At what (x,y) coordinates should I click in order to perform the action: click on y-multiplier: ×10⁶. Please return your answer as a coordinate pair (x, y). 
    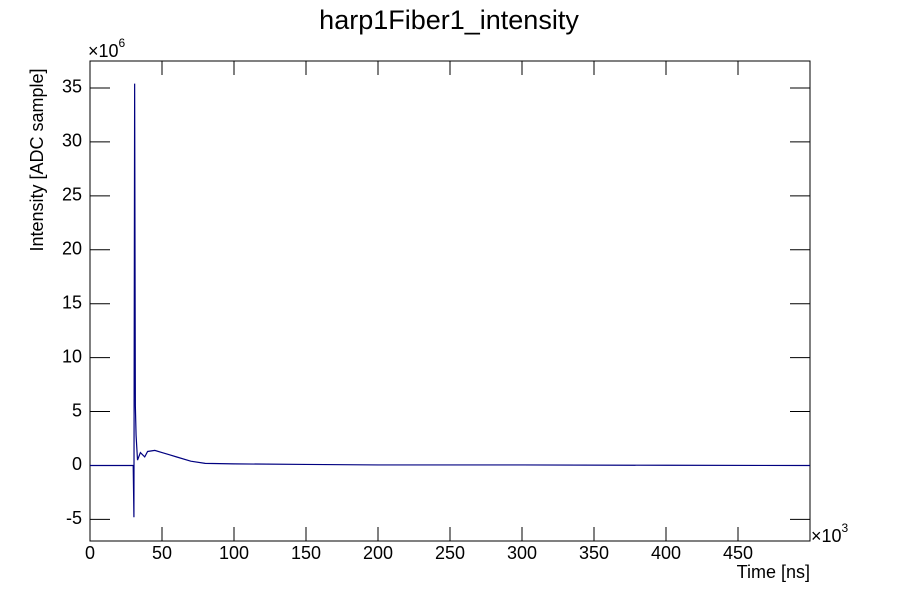
    Looking at the image, I should click on (107, 48).